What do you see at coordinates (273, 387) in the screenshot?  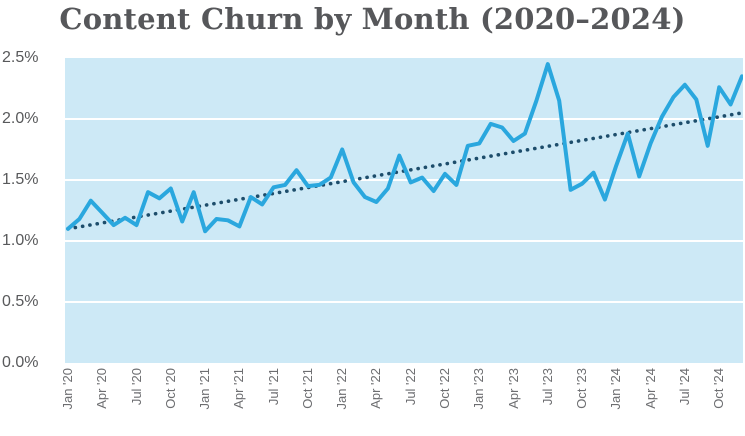 I see `x-tick-label: Jul '21` at bounding box center [273, 387].